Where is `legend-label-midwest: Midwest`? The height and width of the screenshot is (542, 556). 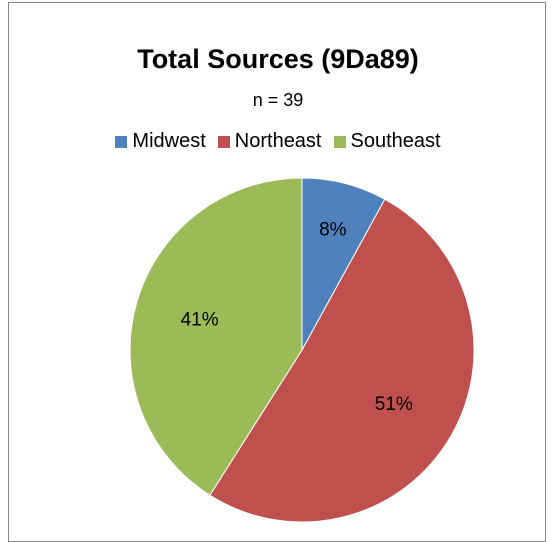 legend-label-midwest: Midwest is located at coordinates (169, 141).